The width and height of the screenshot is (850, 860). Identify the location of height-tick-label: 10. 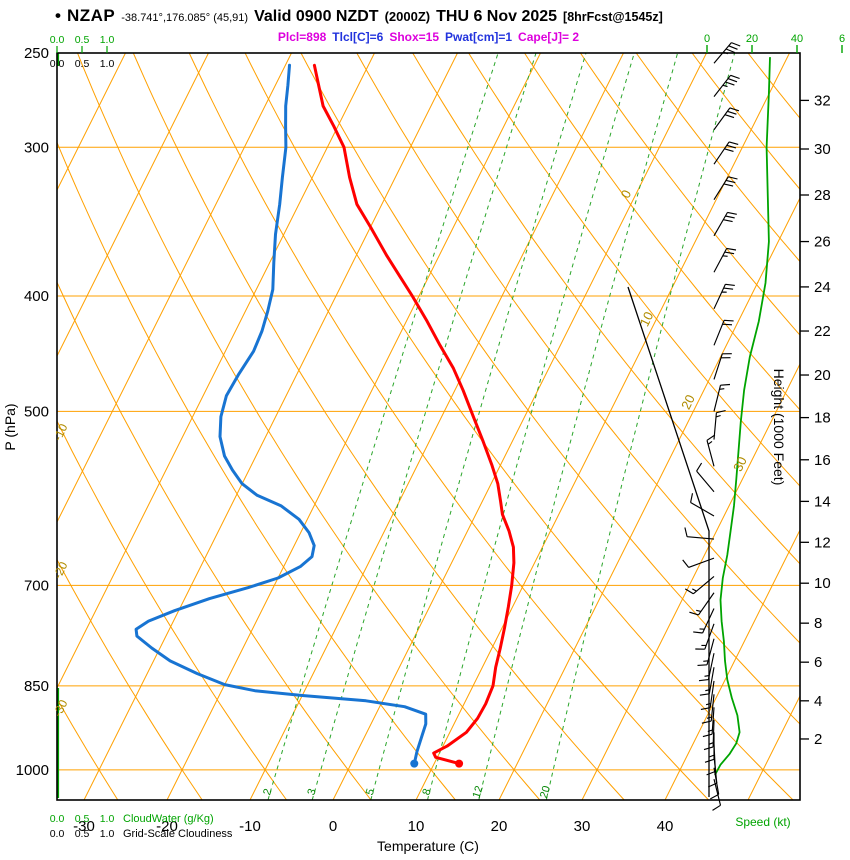
(822, 583).